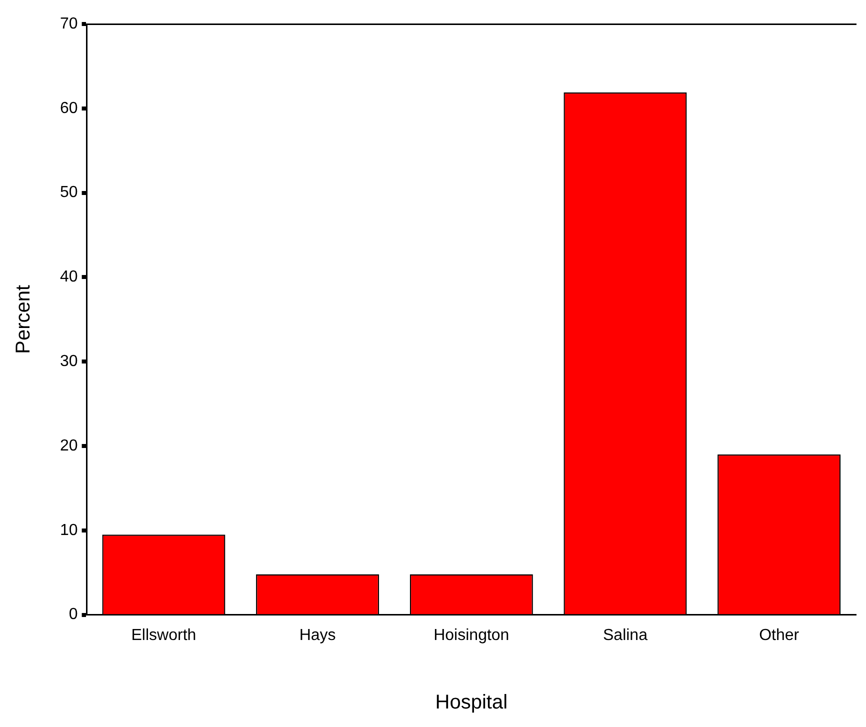 The image size is (866, 727). I want to click on y-tick-label: 40, so click(69, 277).